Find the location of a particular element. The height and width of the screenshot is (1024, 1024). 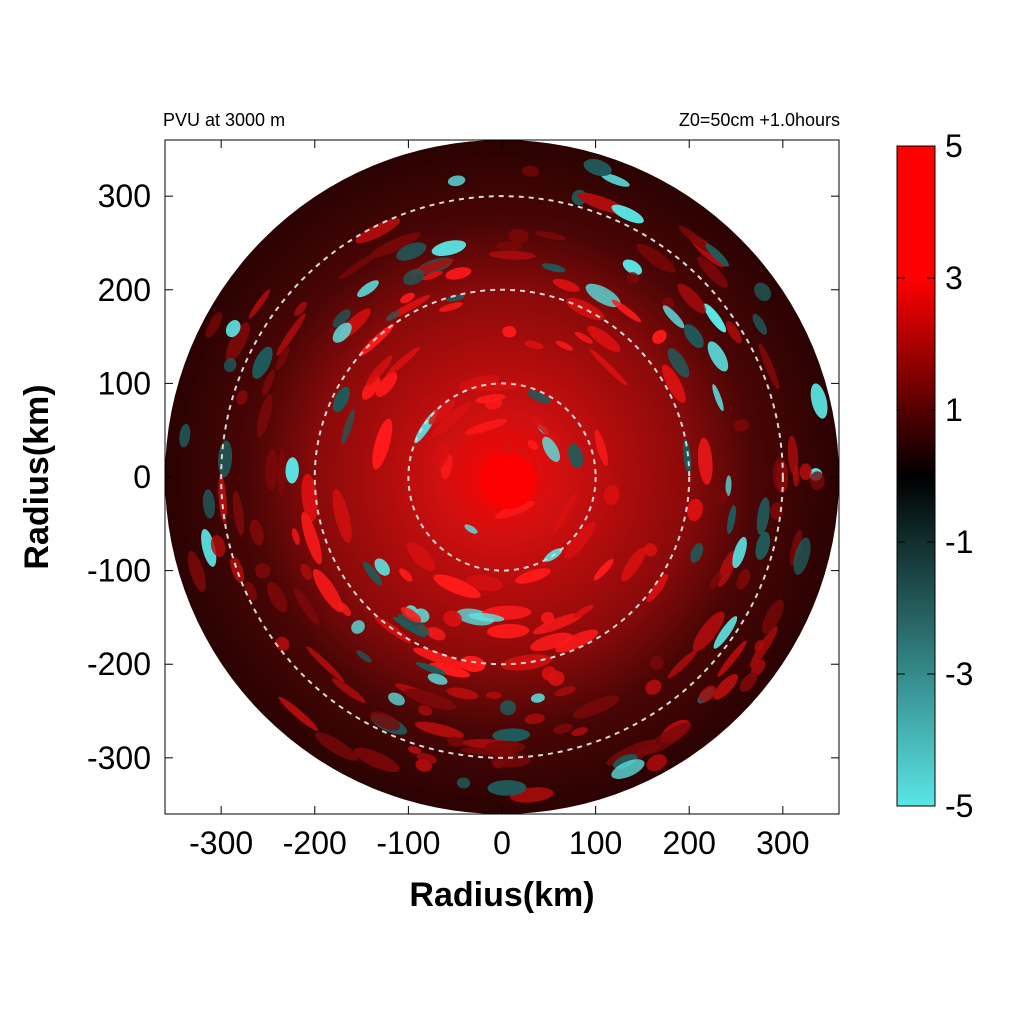

y-tick-label: 100 is located at coordinates (124, 383).